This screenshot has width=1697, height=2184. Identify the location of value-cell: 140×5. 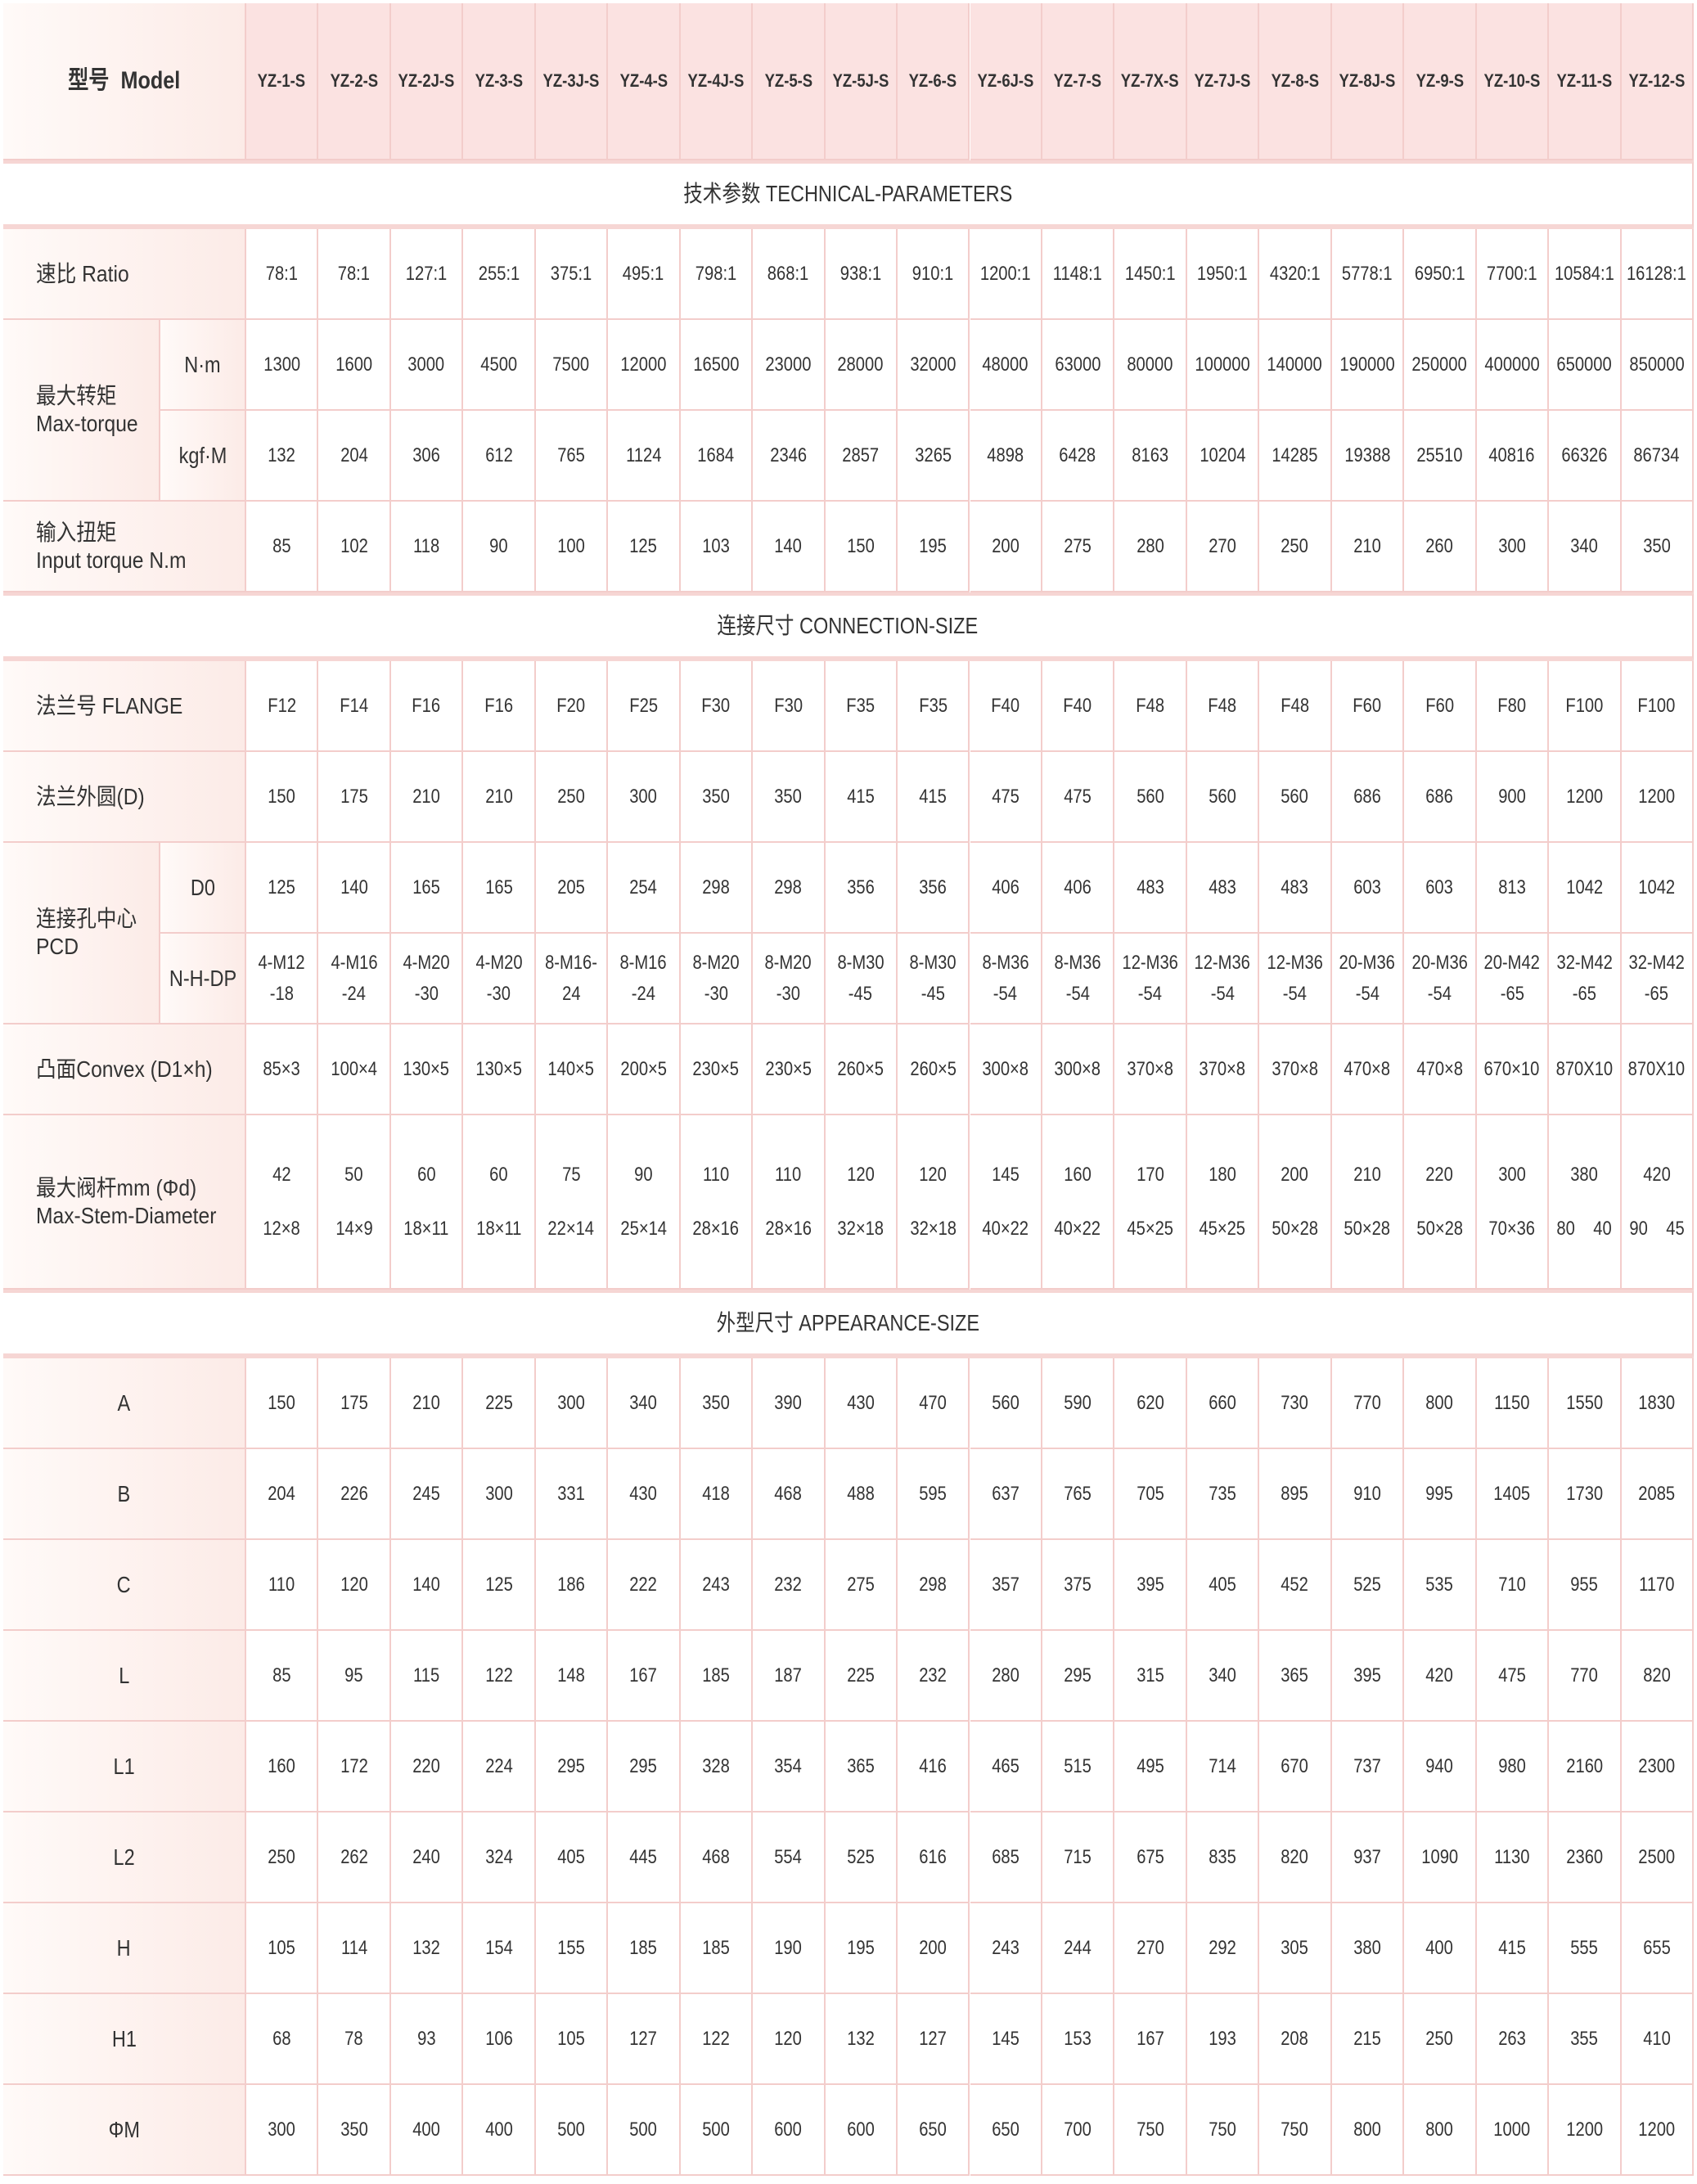
(572, 1070).